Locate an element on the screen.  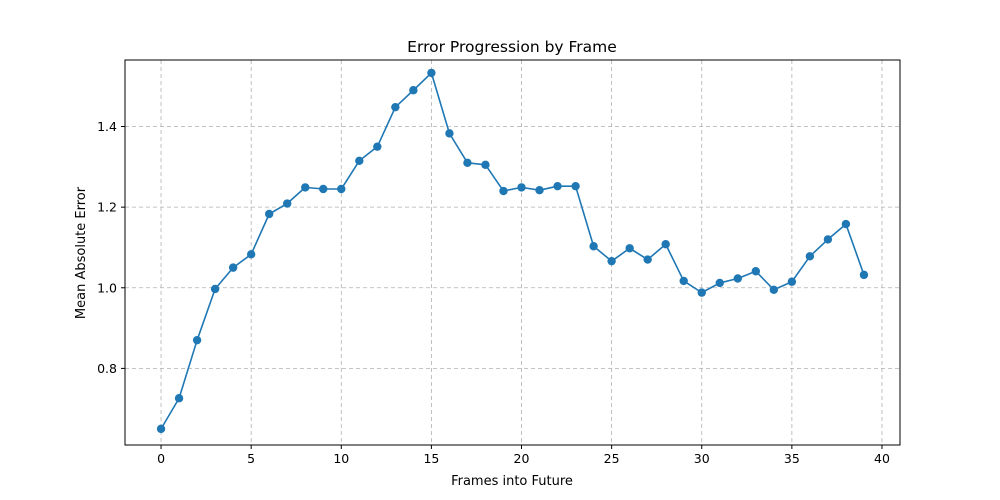
x-tick-label: 0 is located at coordinates (161, 458).